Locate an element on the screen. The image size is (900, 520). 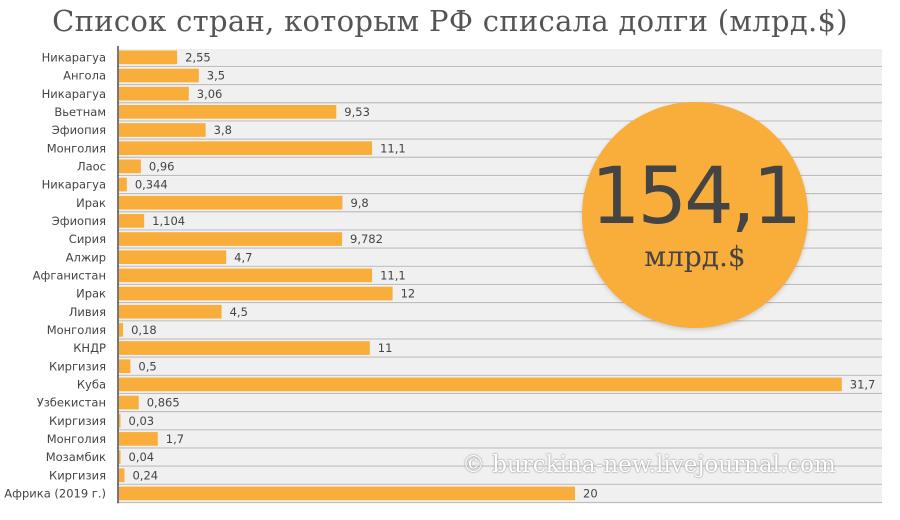
data-label: 12 is located at coordinates (408, 294).